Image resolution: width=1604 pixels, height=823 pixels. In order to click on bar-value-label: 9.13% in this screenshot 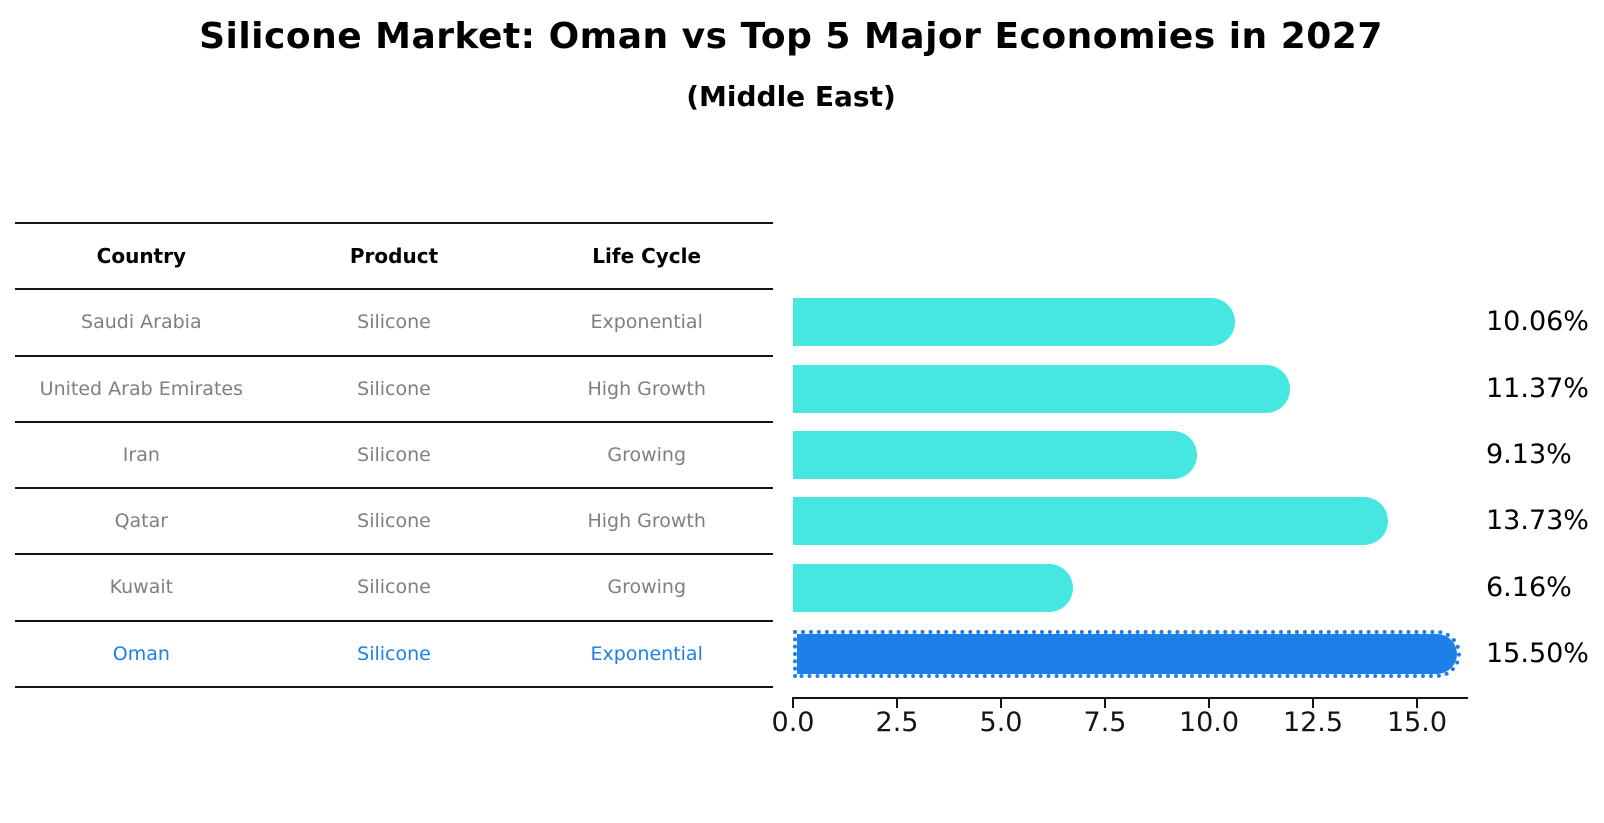, I will do `click(1529, 454)`.